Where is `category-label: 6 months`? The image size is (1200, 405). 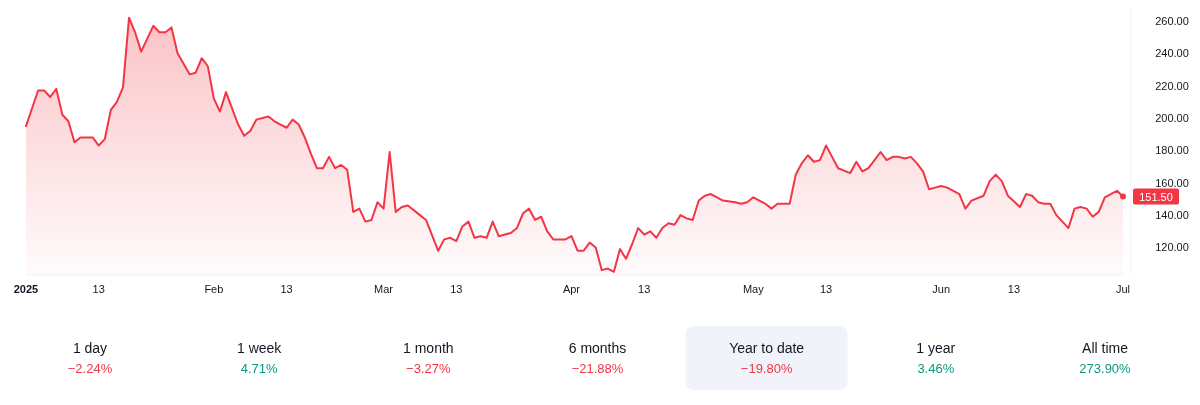
category-label: 6 months is located at coordinates (597, 348).